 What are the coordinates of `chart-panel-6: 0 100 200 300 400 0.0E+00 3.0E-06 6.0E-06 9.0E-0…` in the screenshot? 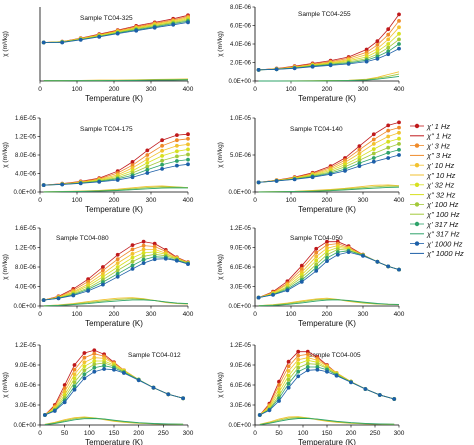 It's located at (311, 277).